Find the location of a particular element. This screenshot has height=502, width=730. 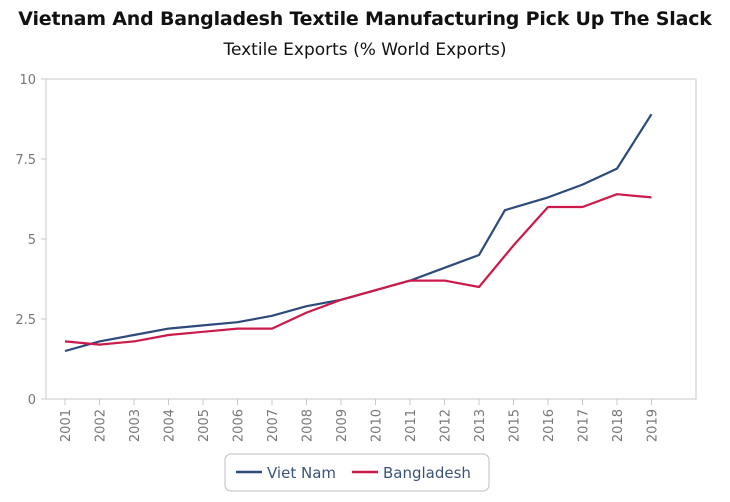

x-tick-label: 2007 is located at coordinates (273, 425).